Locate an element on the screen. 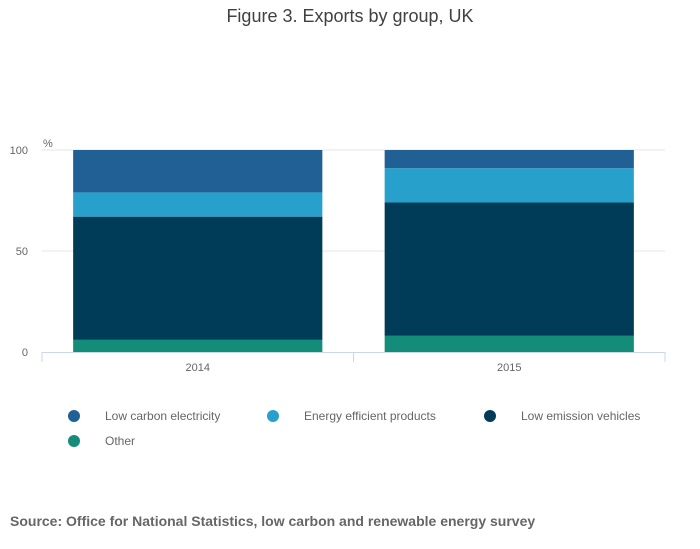  bar-energy-efficient-products-2015 is located at coordinates (509, 185).